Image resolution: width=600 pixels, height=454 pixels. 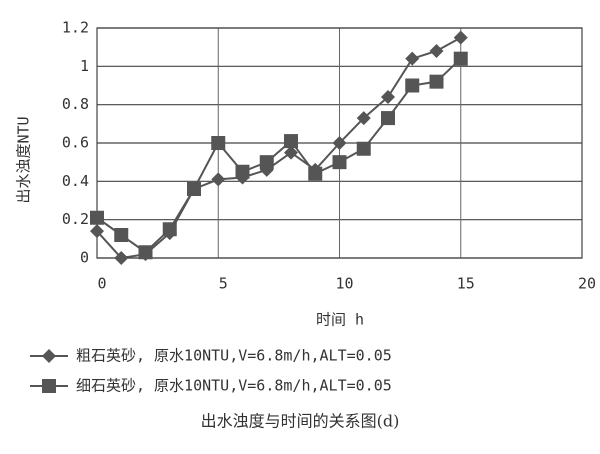 I want to click on x-tick-label: 10, so click(x=344, y=284).